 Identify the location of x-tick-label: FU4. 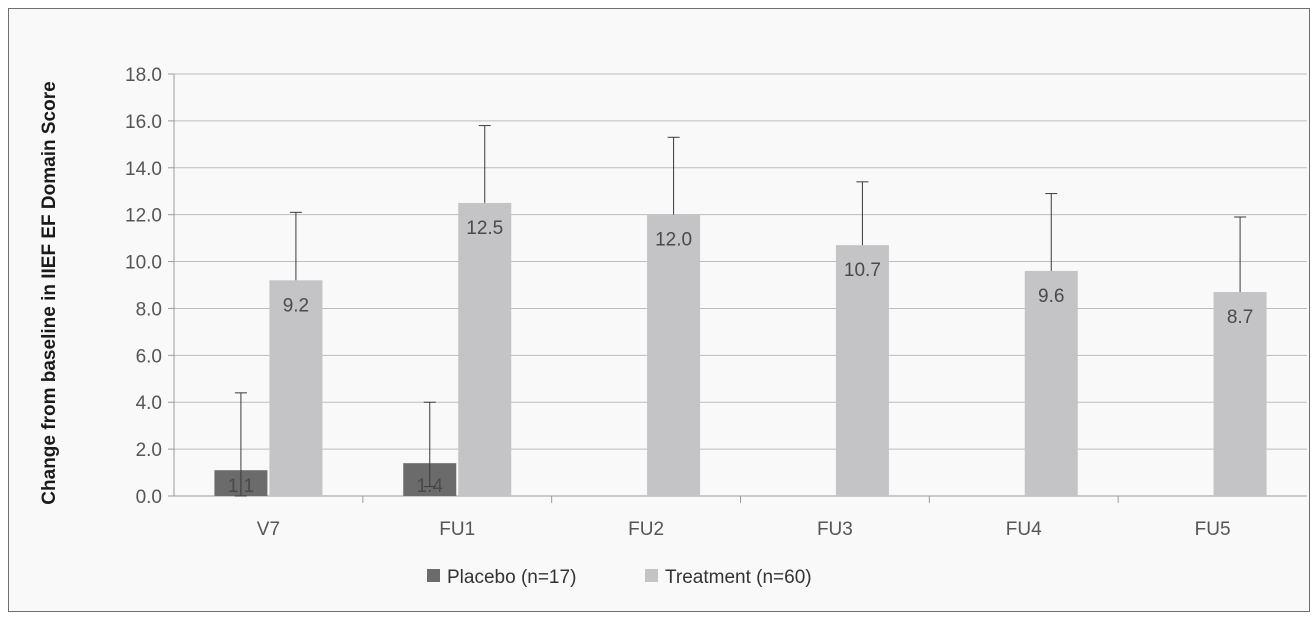
(1024, 529).